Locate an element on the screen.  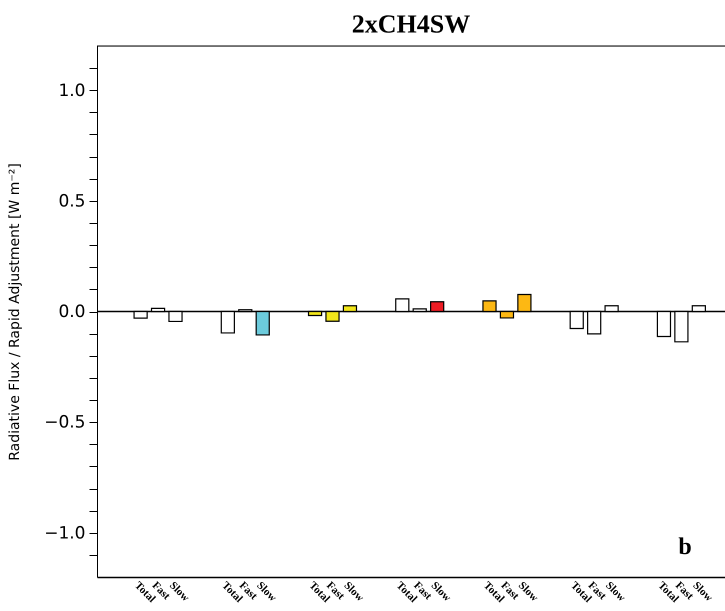
annotation: b is located at coordinates (685, 547).